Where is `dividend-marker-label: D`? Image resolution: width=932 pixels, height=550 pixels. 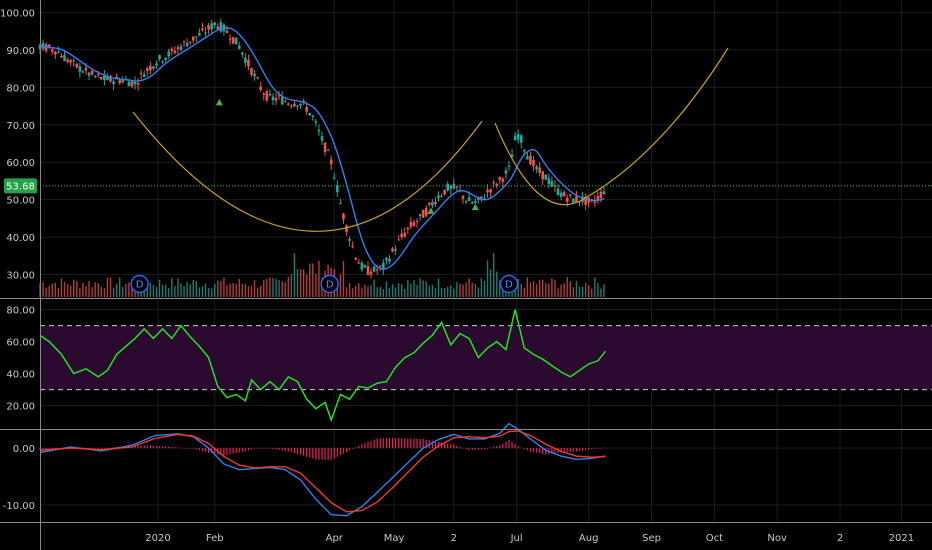
dividend-marker-label: D is located at coordinates (140, 285).